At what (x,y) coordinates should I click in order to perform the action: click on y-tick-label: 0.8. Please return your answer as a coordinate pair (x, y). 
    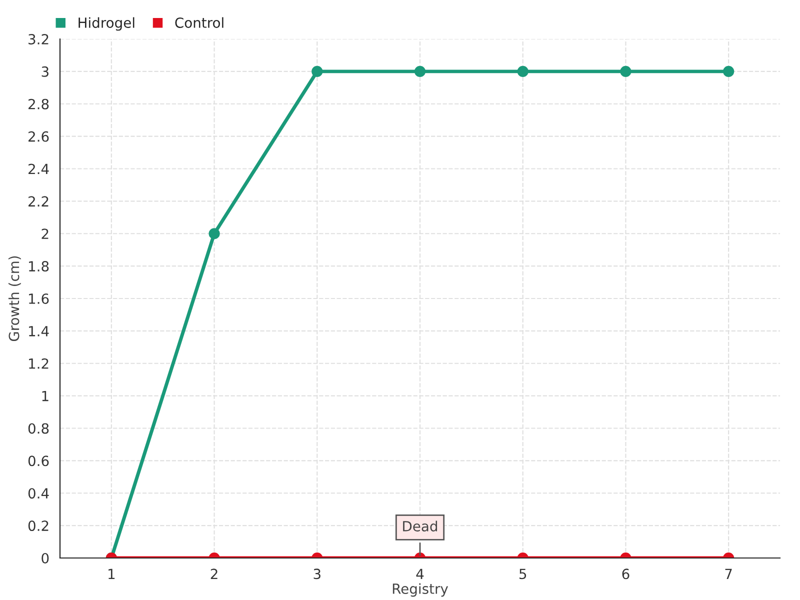
    Looking at the image, I should click on (38, 428).